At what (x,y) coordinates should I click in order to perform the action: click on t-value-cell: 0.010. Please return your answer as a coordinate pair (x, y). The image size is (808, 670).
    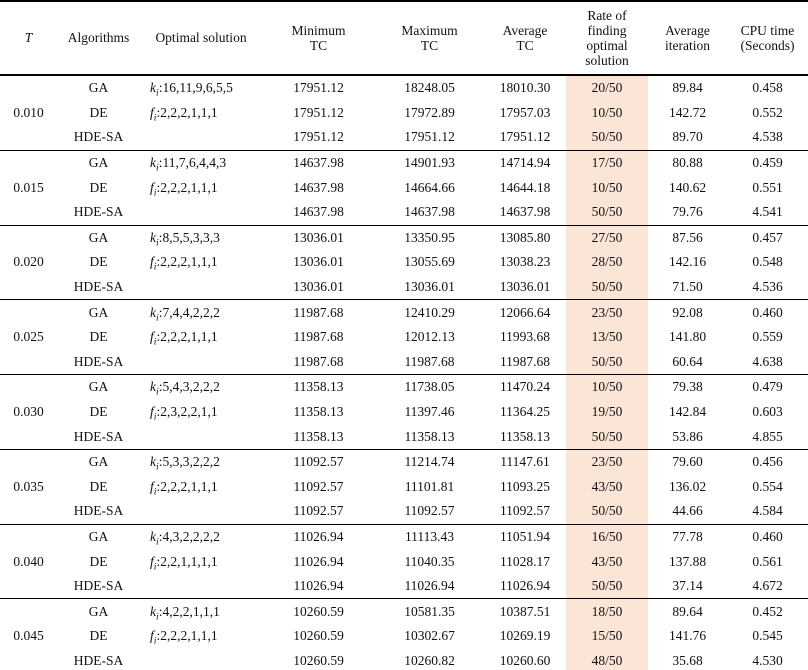
    Looking at the image, I should click on (28, 113).